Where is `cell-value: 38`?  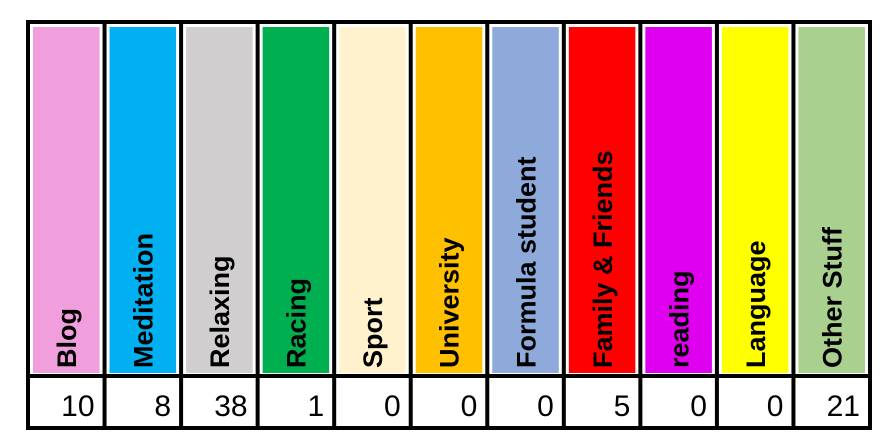 cell-value: 38 is located at coordinates (230, 406).